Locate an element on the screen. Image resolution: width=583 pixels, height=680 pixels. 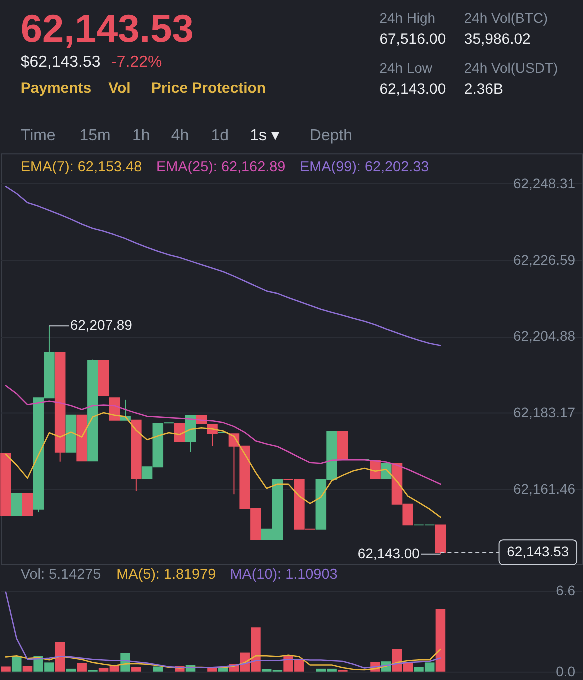
text: 67,516.00 is located at coordinates (413, 39).